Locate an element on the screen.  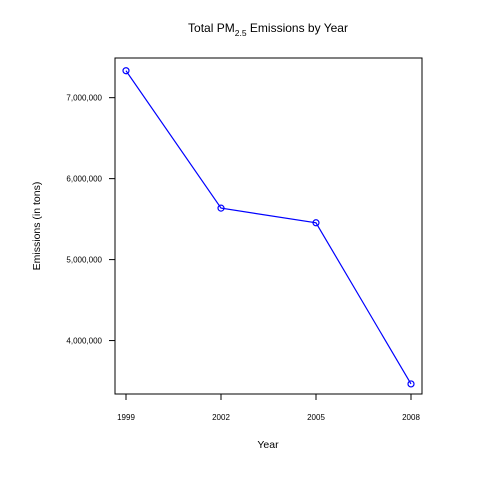
data-point-2002 is located at coordinates (221, 208).